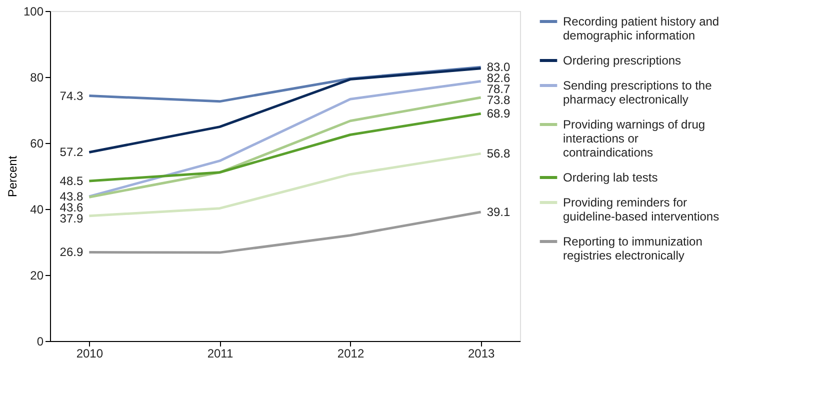  Describe the element at coordinates (72, 152) in the screenshot. I see `data-label: 57.2` at that location.